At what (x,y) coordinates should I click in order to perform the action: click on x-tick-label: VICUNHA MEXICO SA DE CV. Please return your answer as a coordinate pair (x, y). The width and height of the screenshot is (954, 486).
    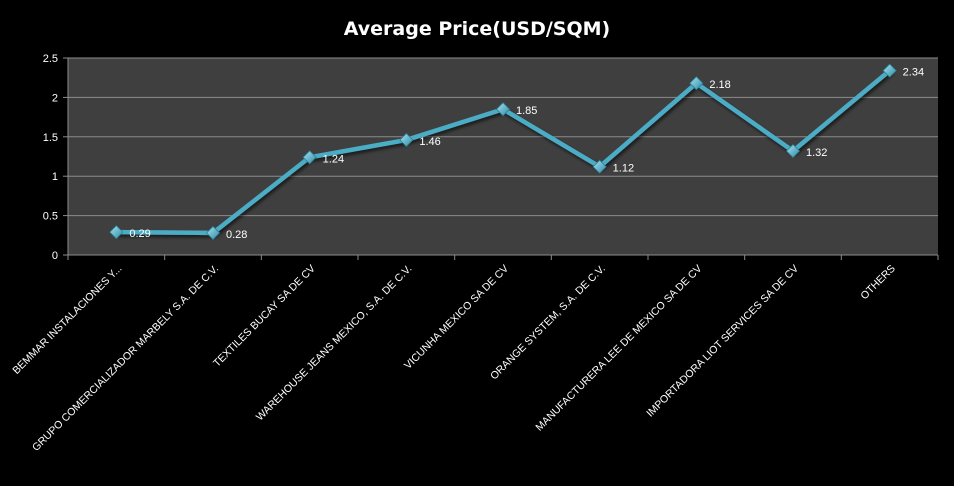
    Looking at the image, I should click on (456, 317).